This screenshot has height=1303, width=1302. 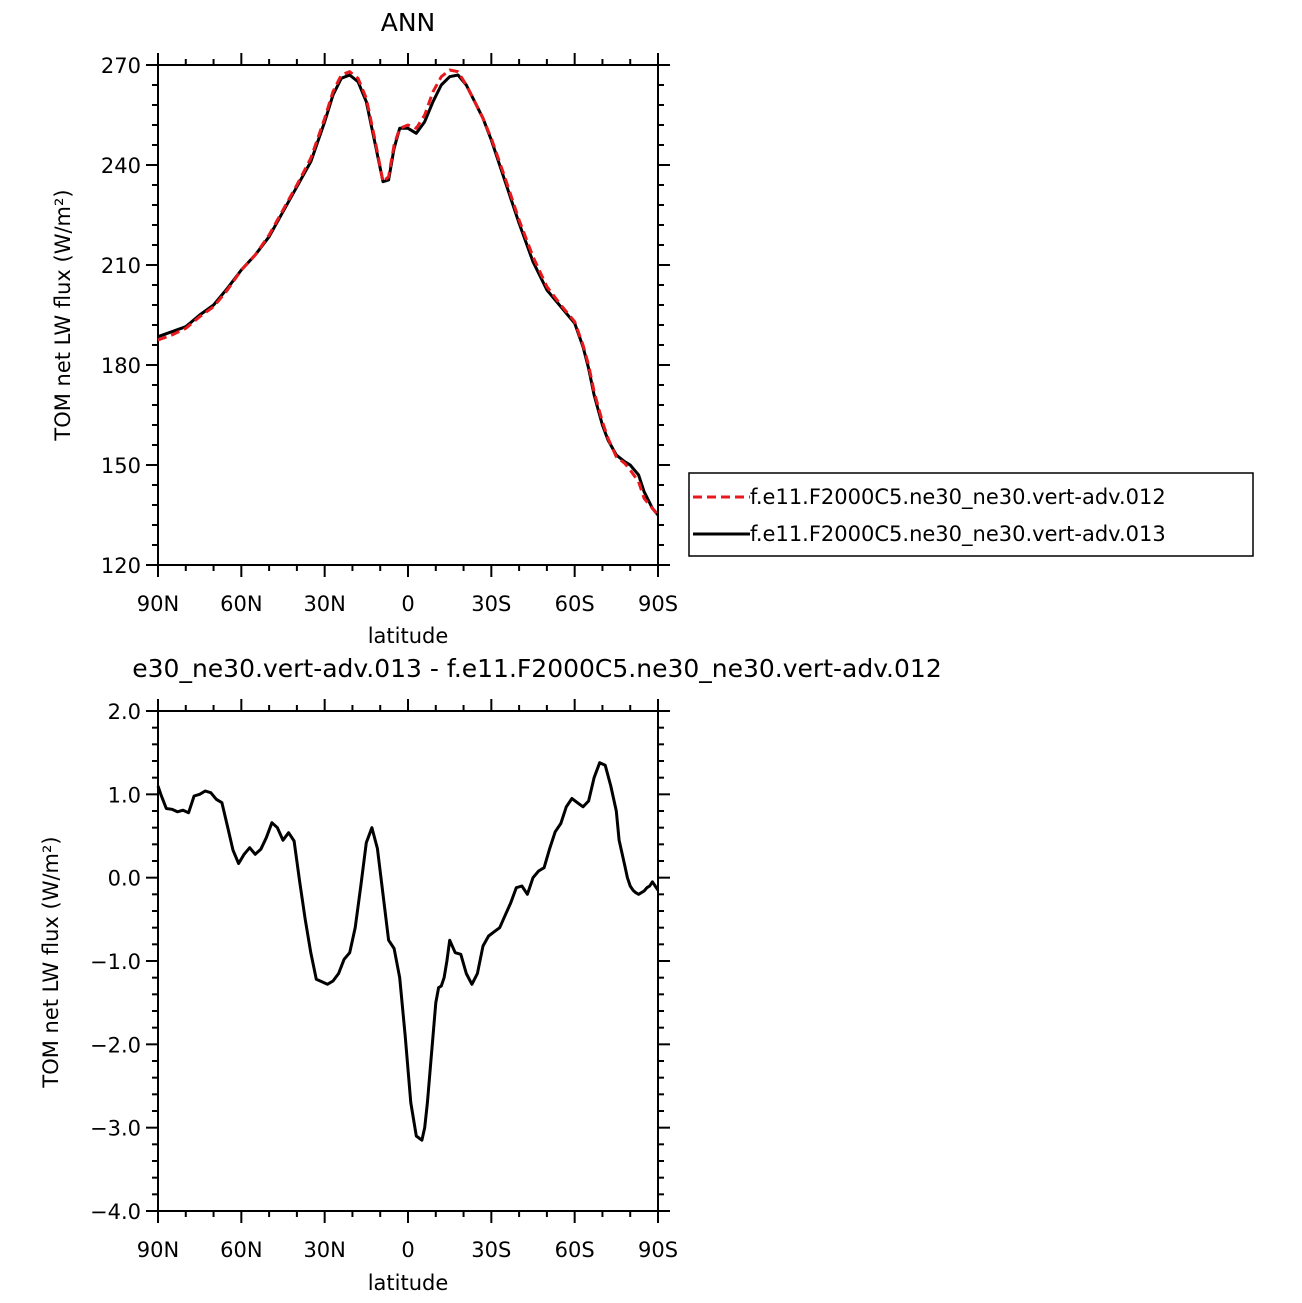 I want to click on y-tick-label: −3.0, so click(x=115, y=1129).